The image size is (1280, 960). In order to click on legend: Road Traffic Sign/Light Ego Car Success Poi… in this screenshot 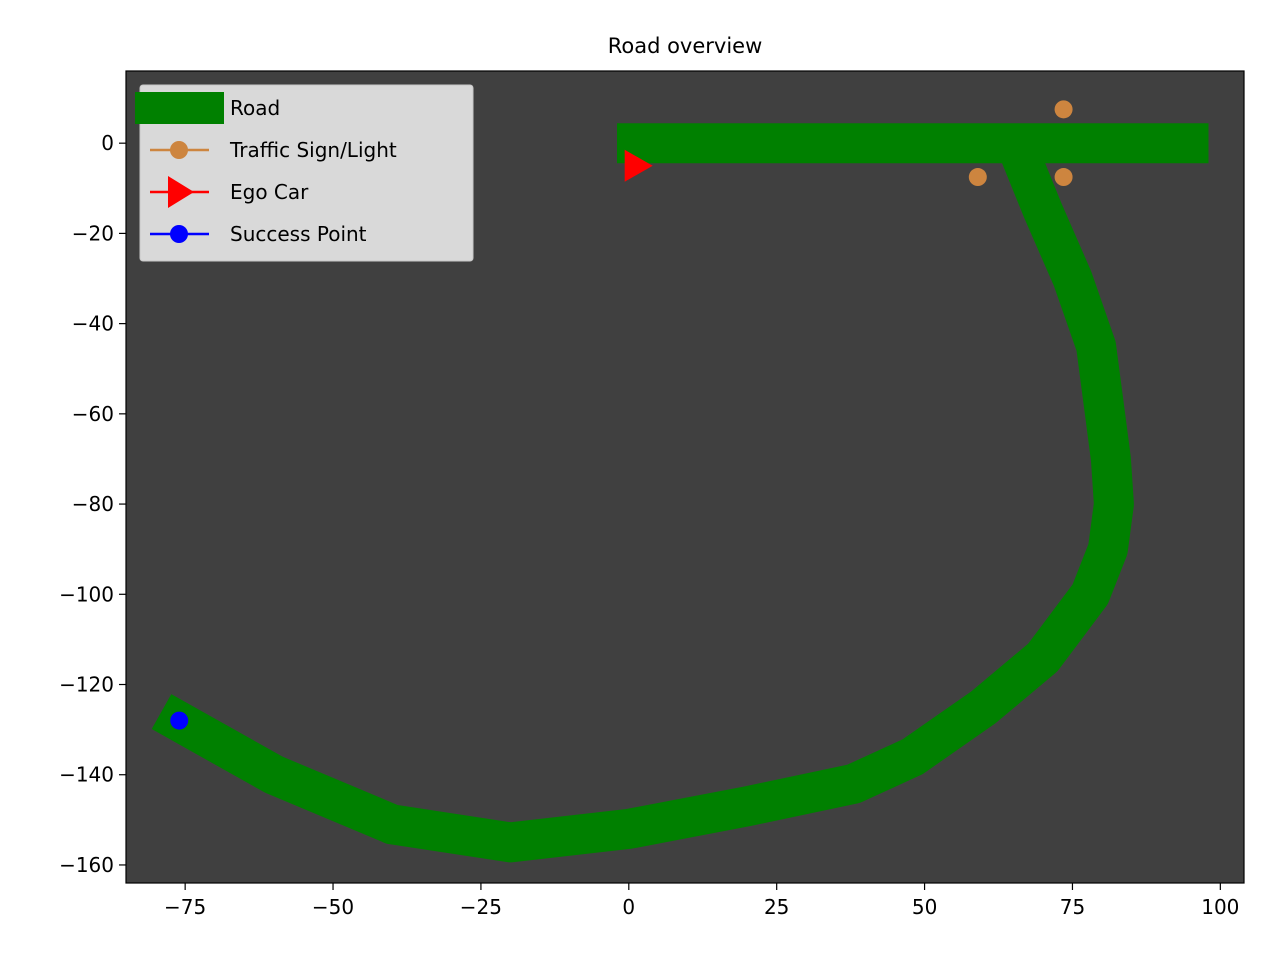, I will do `click(304, 173)`.